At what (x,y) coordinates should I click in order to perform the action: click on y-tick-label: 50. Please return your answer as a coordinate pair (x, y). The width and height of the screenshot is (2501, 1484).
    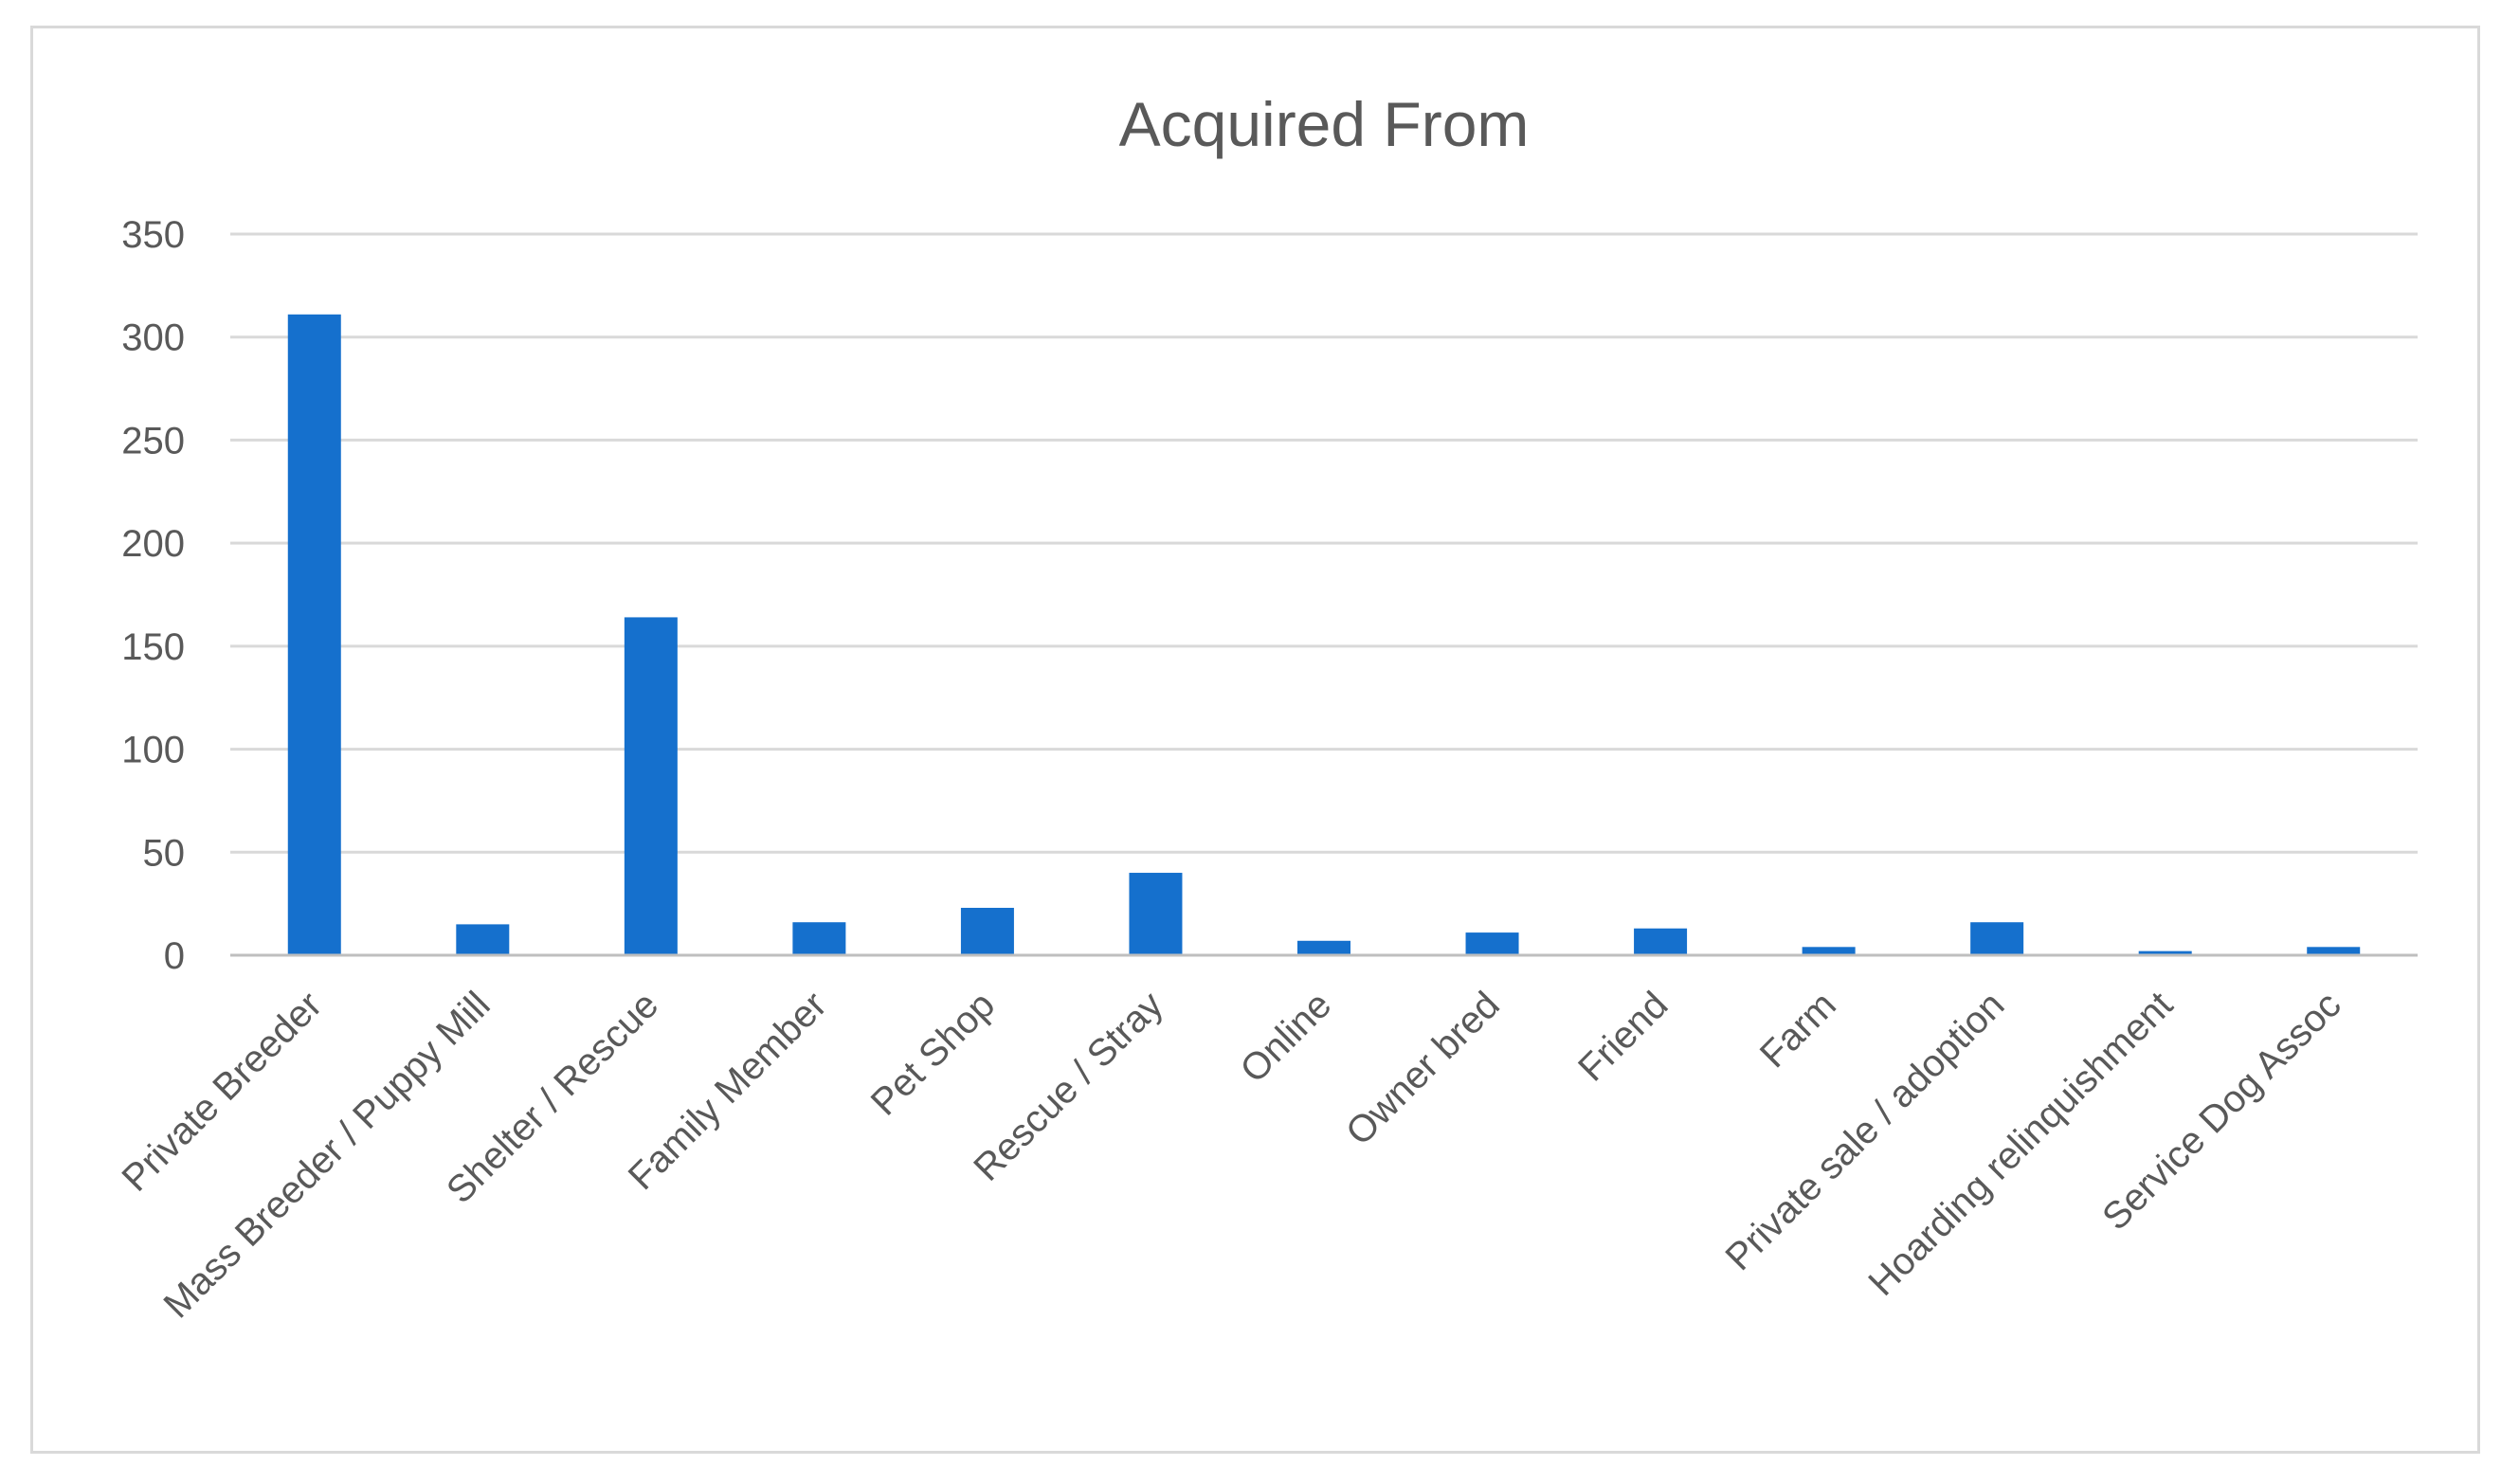
    Looking at the image, I should click on (164, 853).